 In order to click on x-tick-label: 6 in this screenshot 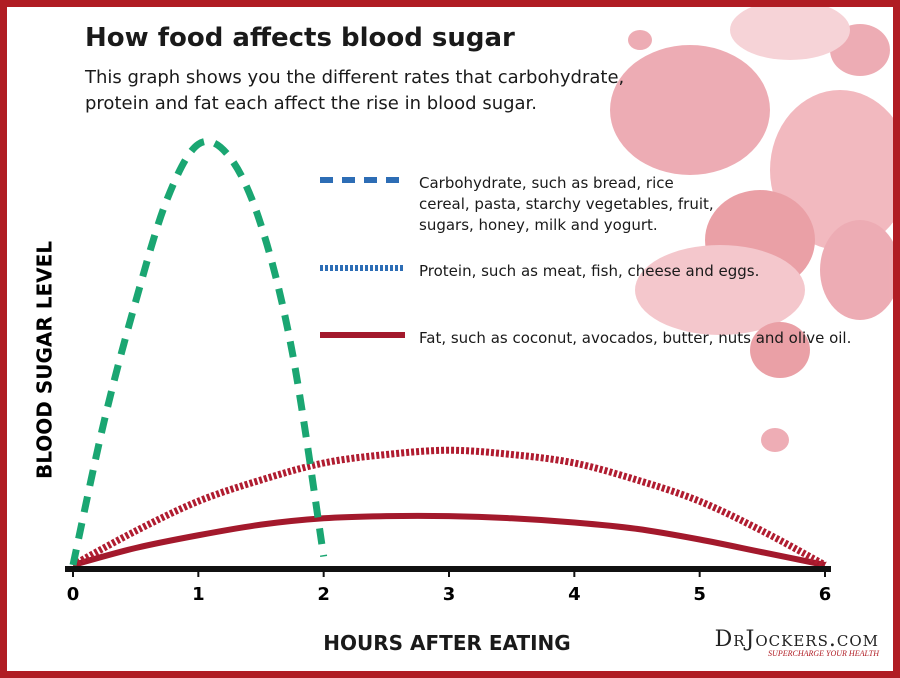, I will do `click(825, 594)`.